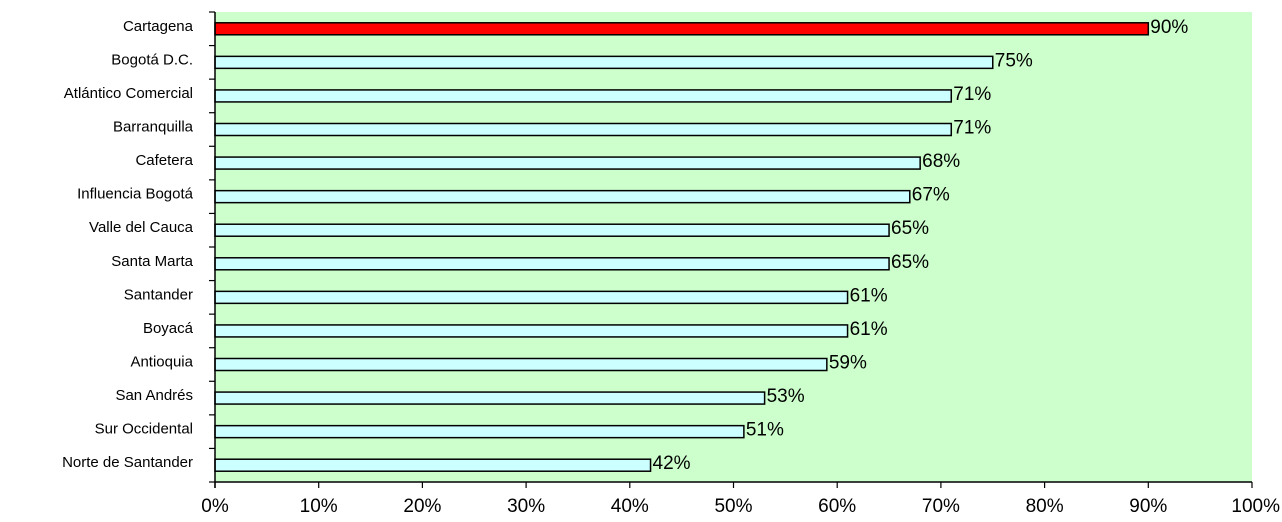  What do you see at coordinates (941, 506) in the screenshot?
I see `x-tick-label: 70%` at bounding box center [941, 506].